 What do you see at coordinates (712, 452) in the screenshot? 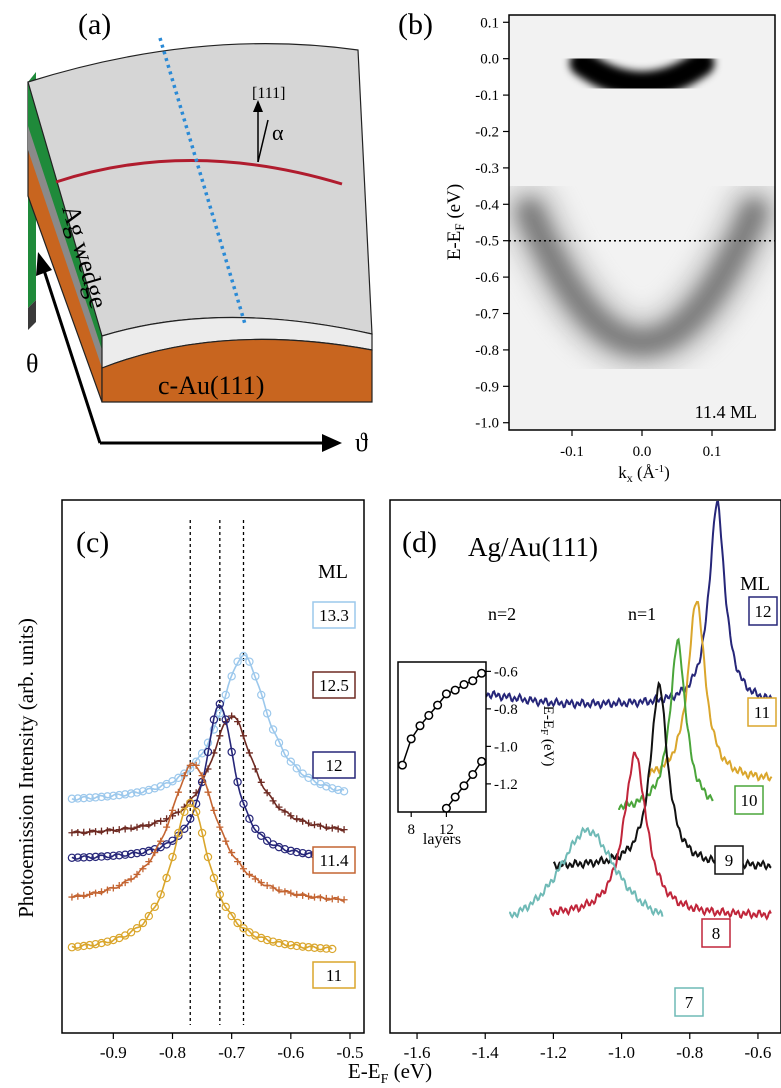
I see `b-xtick-label: 0.1` at bounding box center [712, 452].